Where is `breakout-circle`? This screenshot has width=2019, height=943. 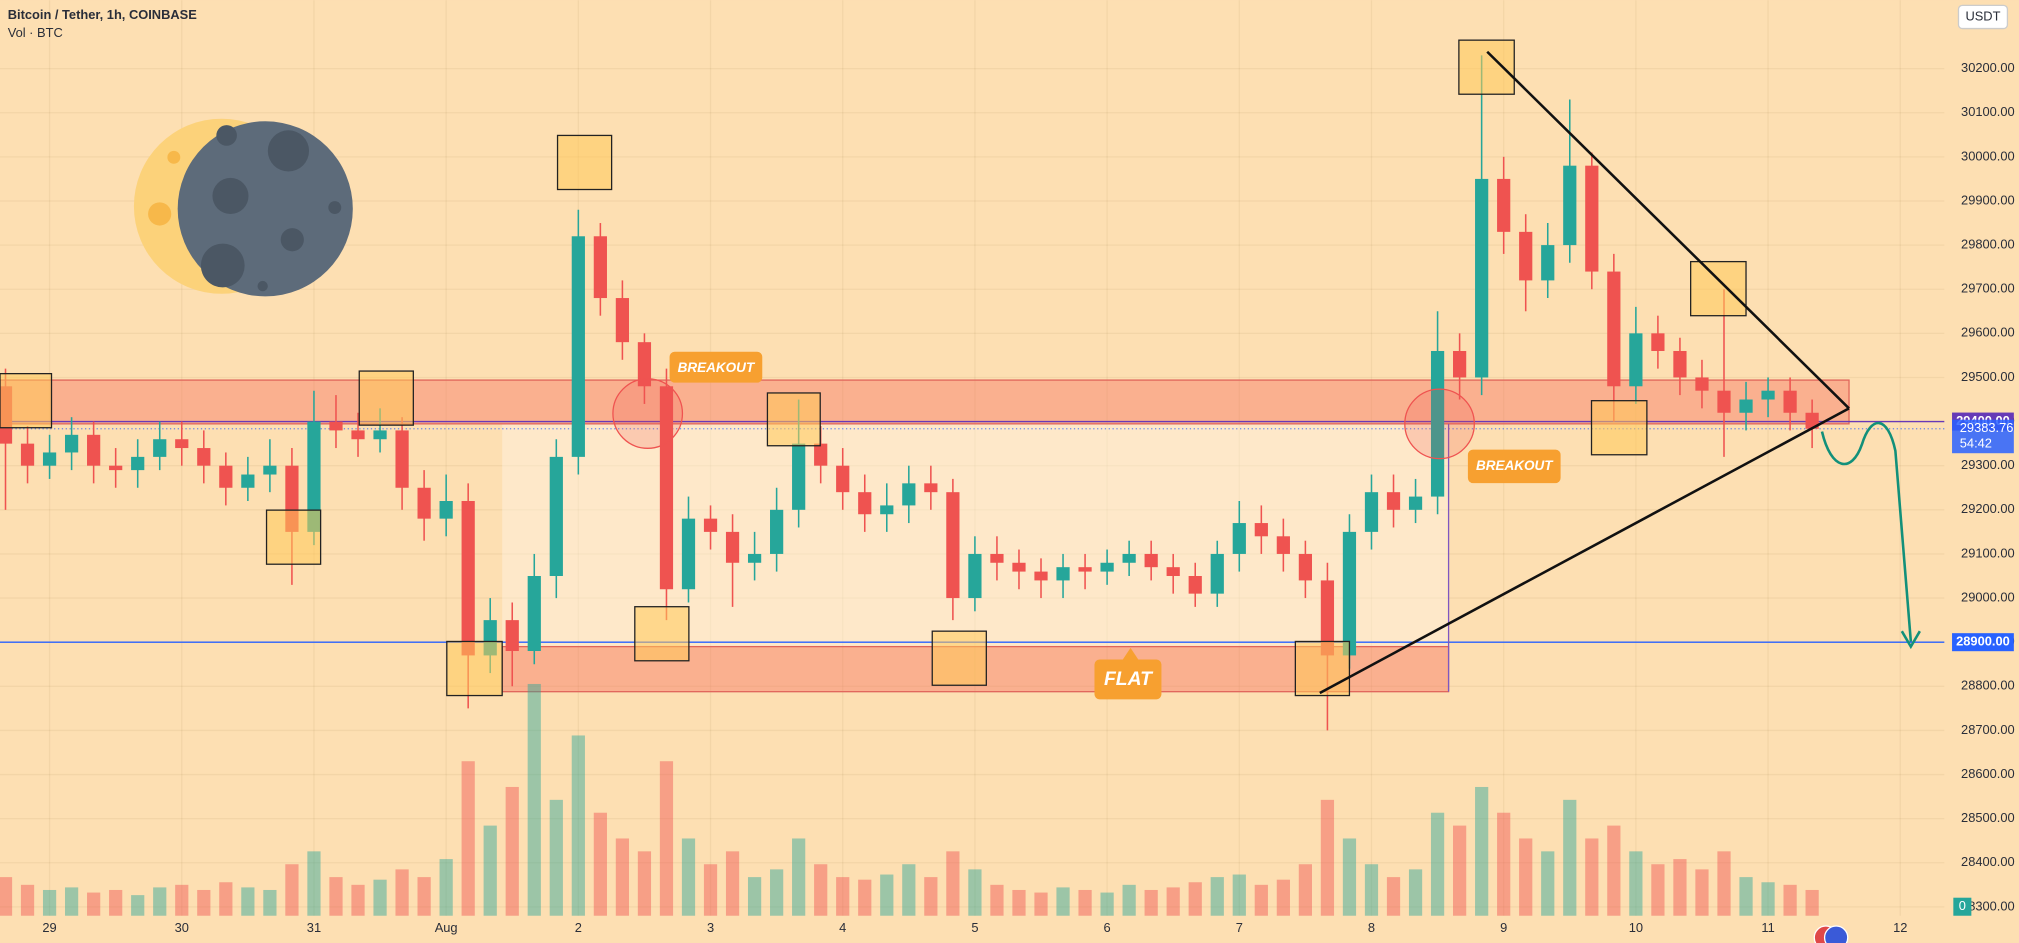
breakout-circle is located at coordinates (648, 413).